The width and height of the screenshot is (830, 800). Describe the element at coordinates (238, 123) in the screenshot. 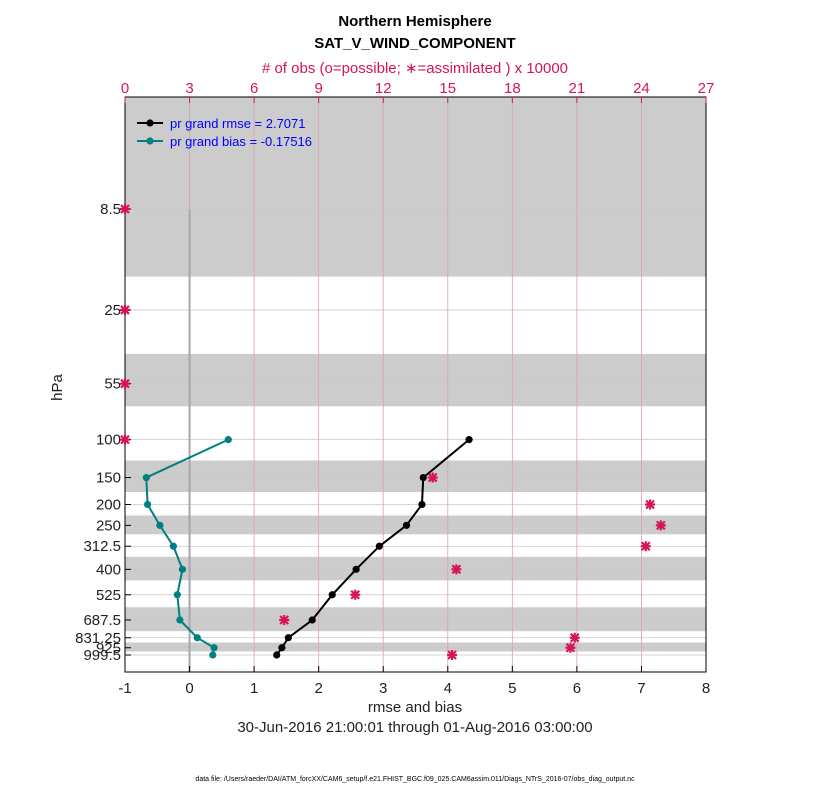

I see `legend-label-rmse: pr grand rmse = 2.7071` at that location.